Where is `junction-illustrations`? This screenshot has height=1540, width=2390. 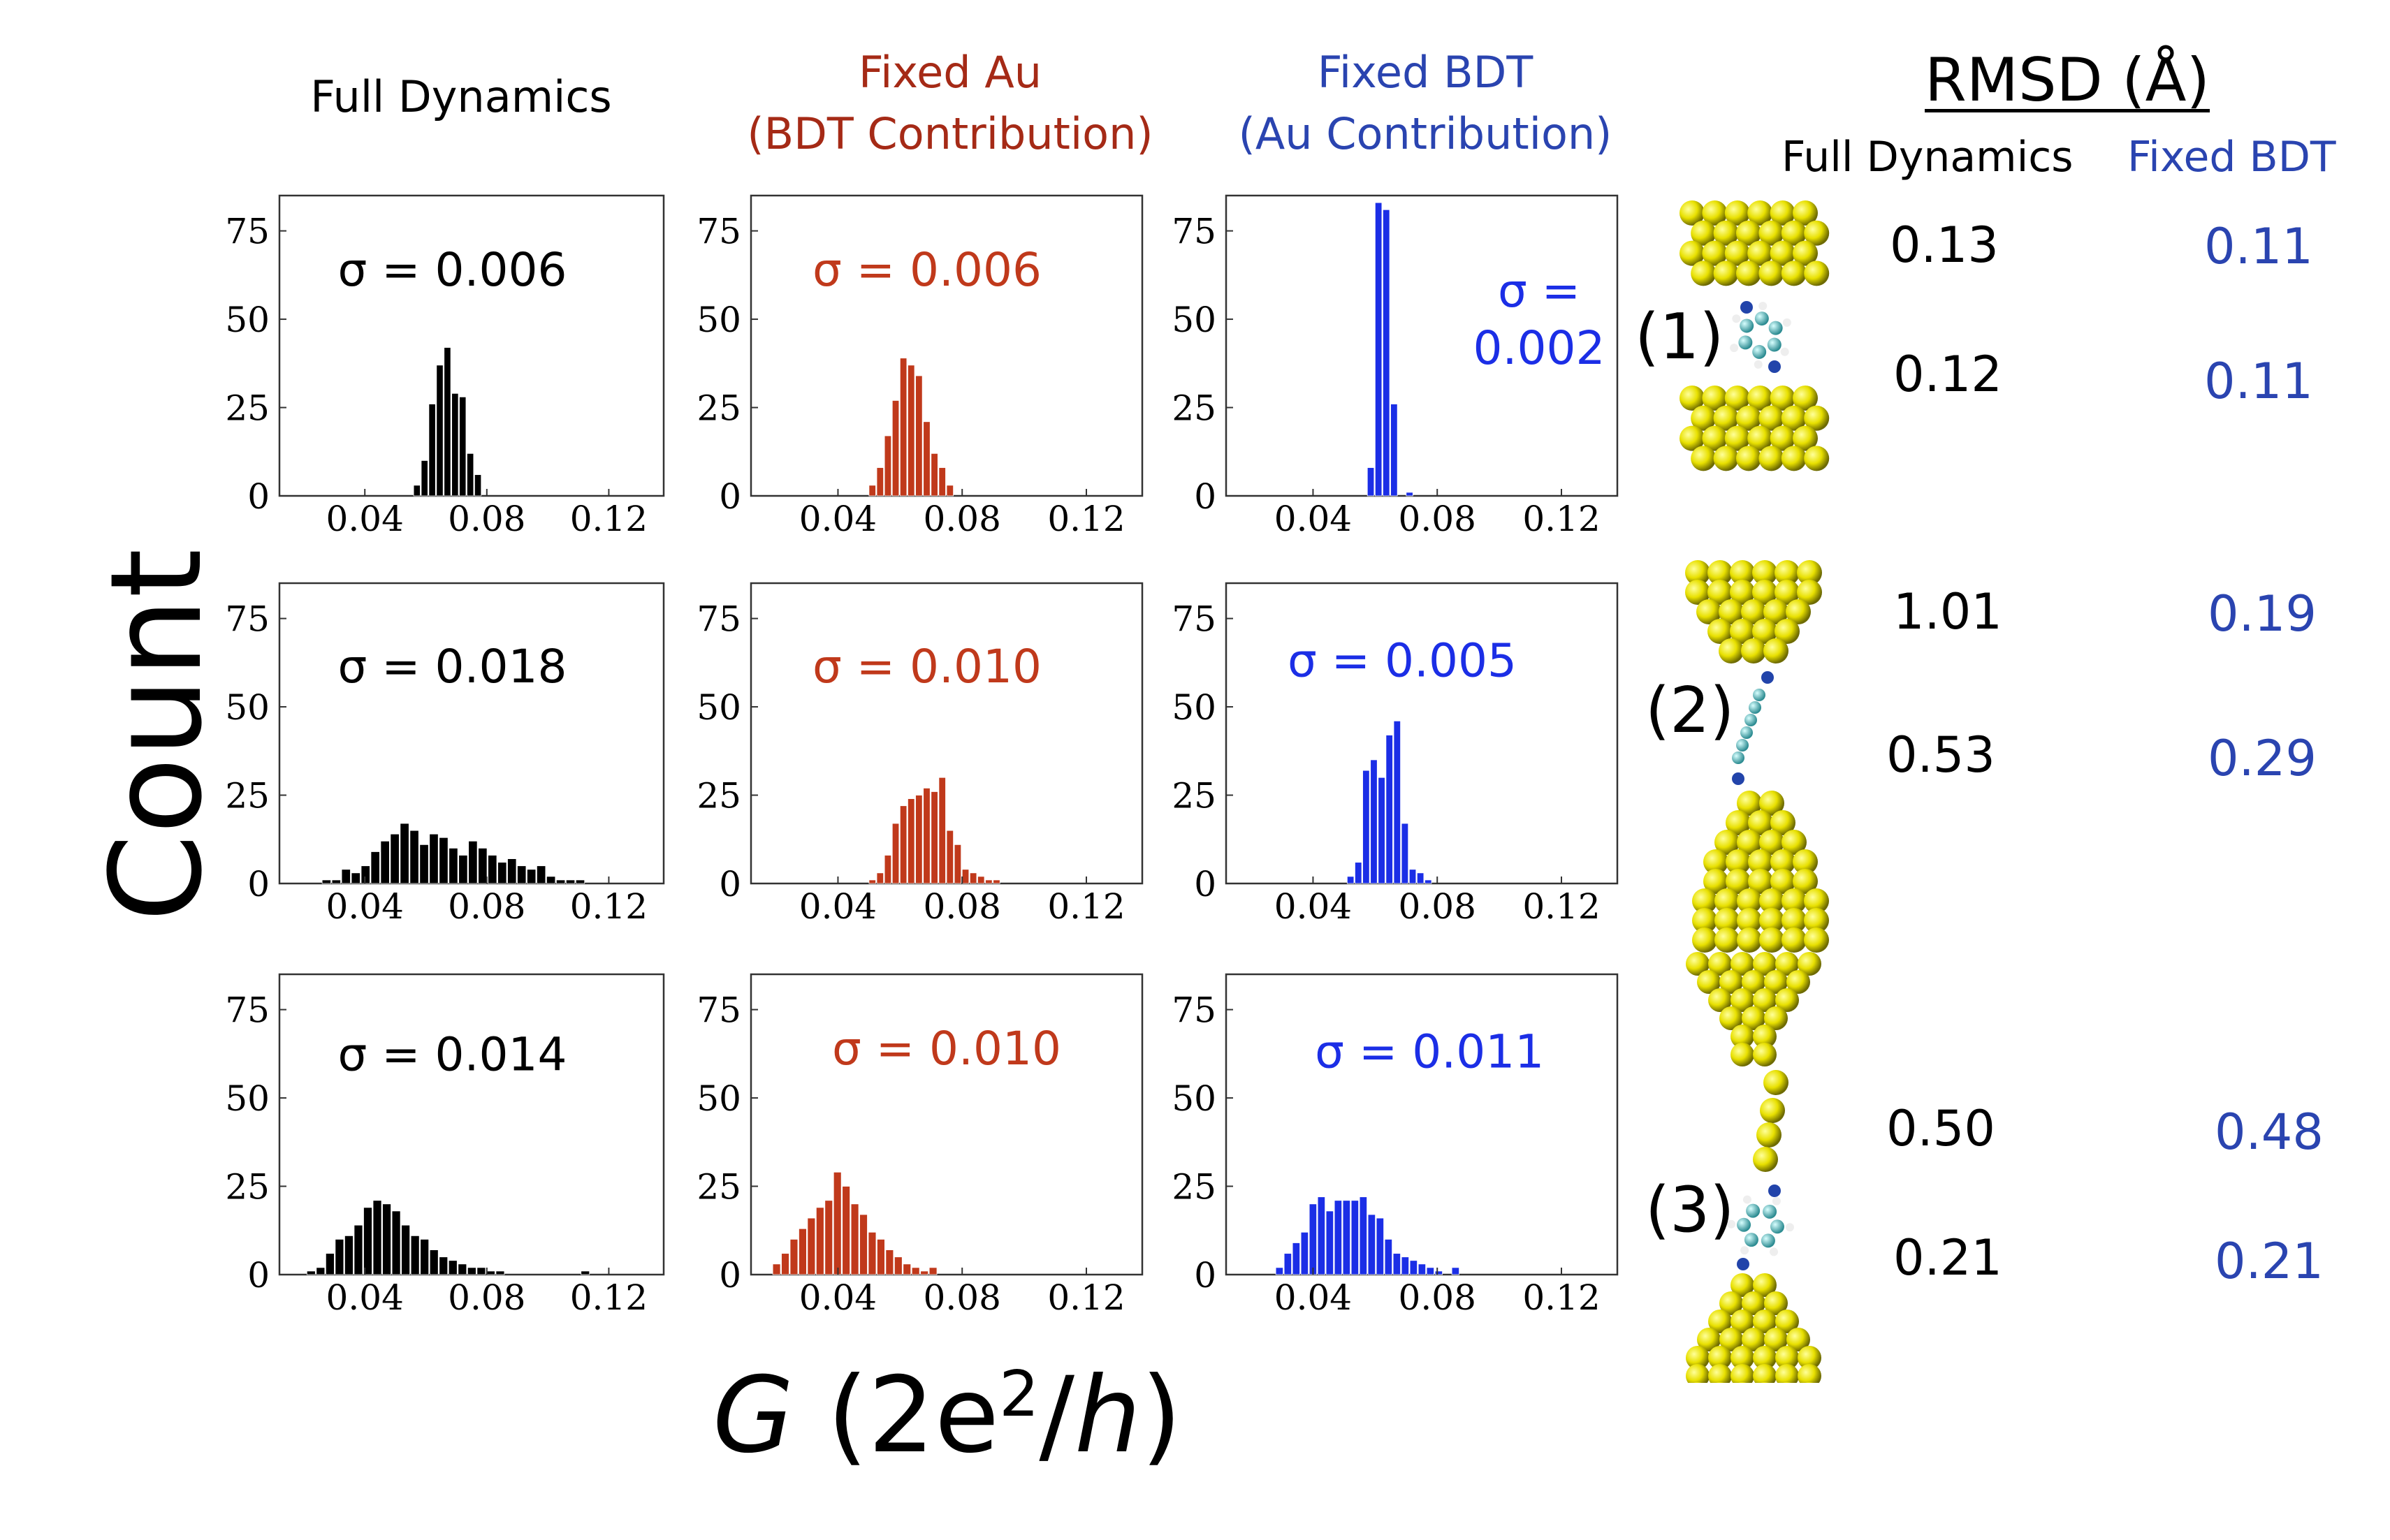 junction-illustrations is located at coordinates (1754, 791).